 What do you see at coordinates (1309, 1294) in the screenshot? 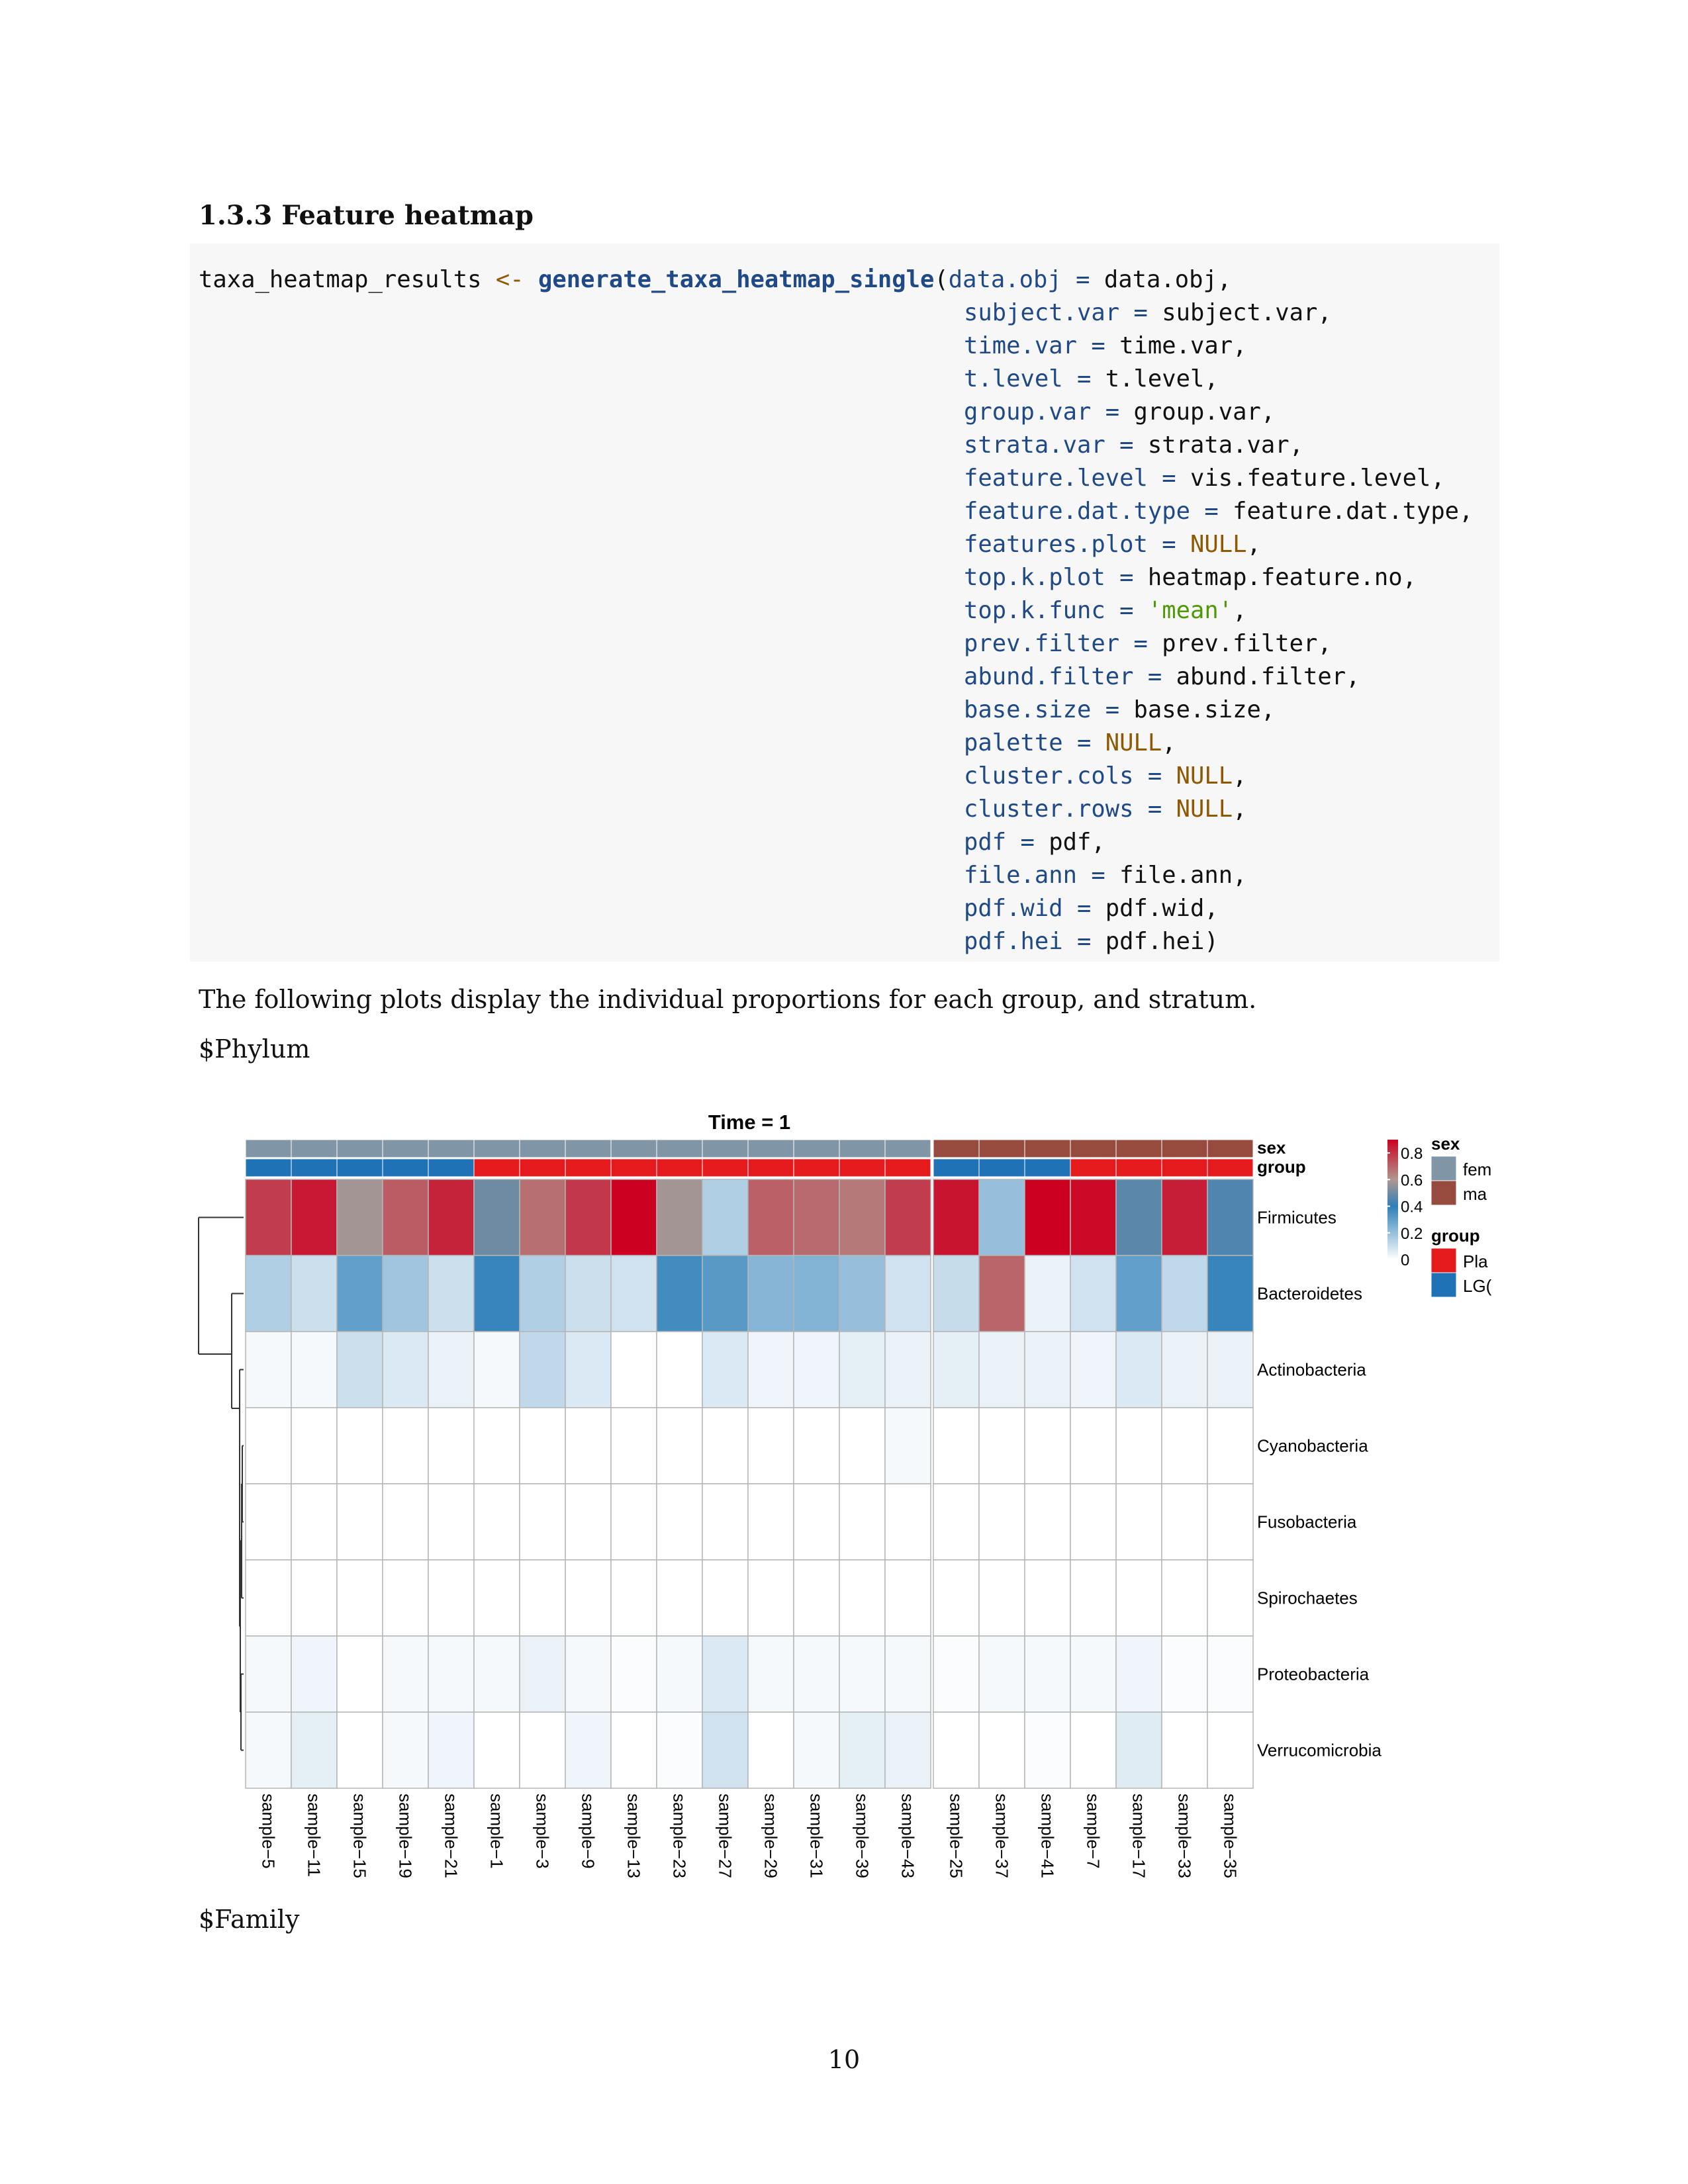
I see `row-label: Bacteroidetes` at bounding box center [1309, 1294].